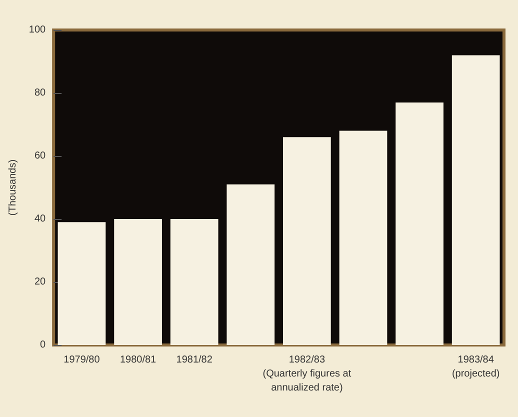 This screenshot has height=417, width=518. I want to click on x-tick-label: 1982/83 (Quarterly figures at annualized rate), so click(307, 374).